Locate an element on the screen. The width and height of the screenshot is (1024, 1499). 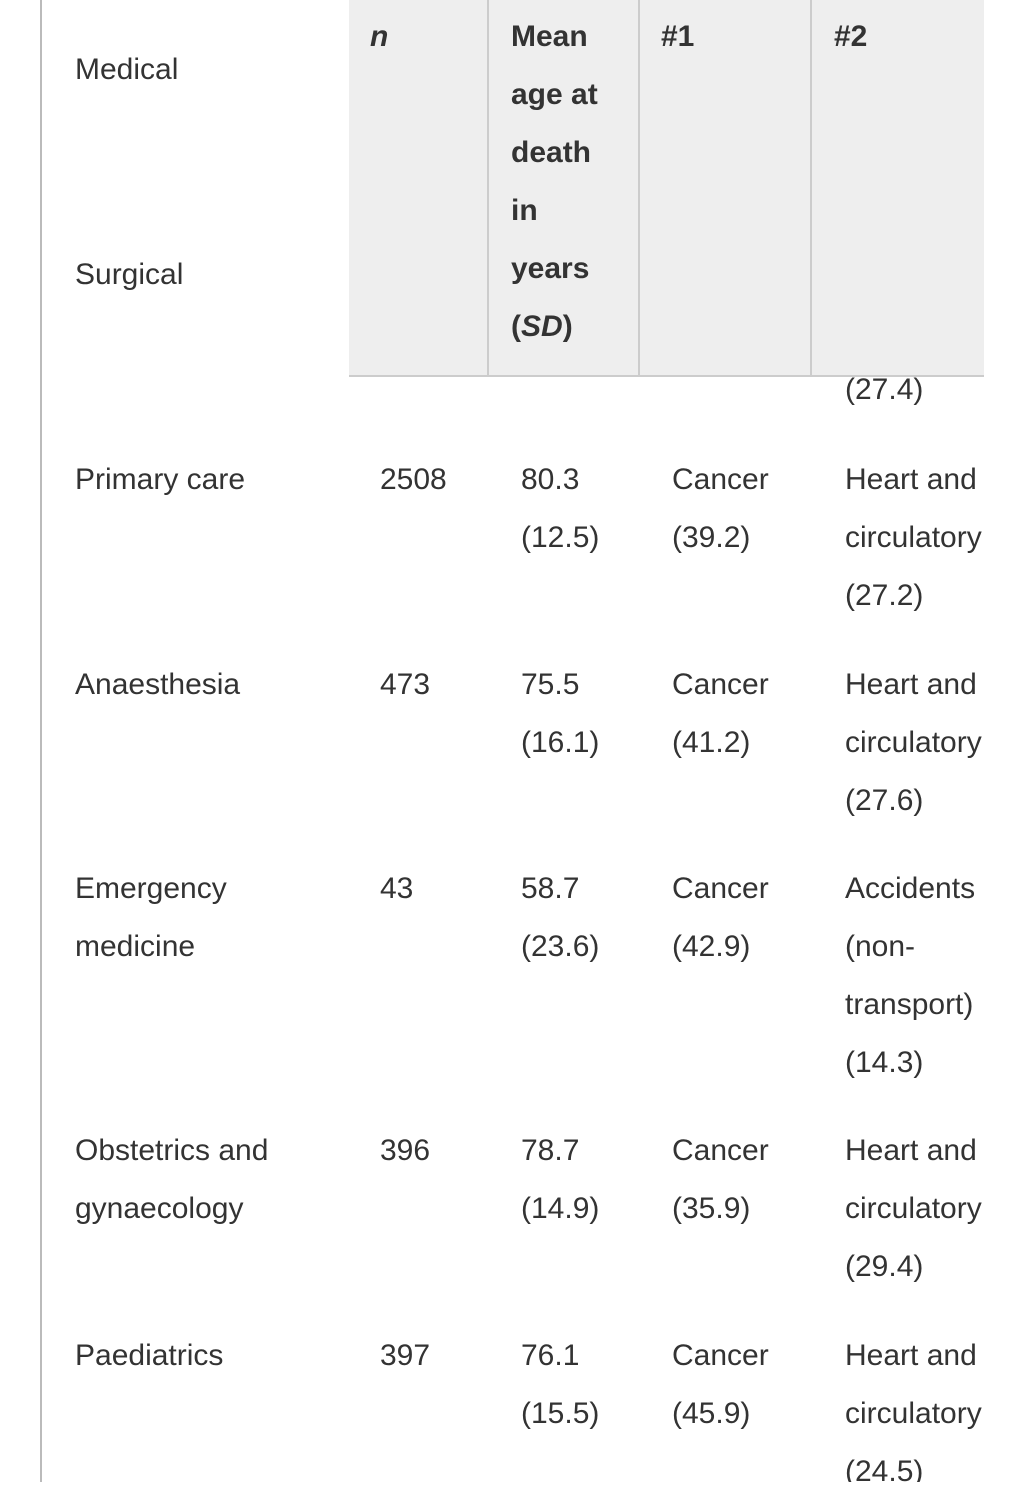
rank1-cell: Cancer (41.2) is located at coordinates (720, 713).